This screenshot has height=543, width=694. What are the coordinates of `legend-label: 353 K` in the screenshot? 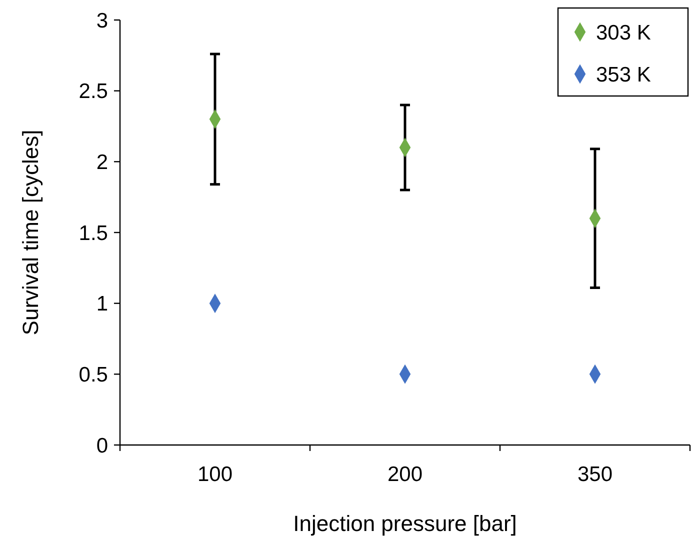 It's located at (623, 74).